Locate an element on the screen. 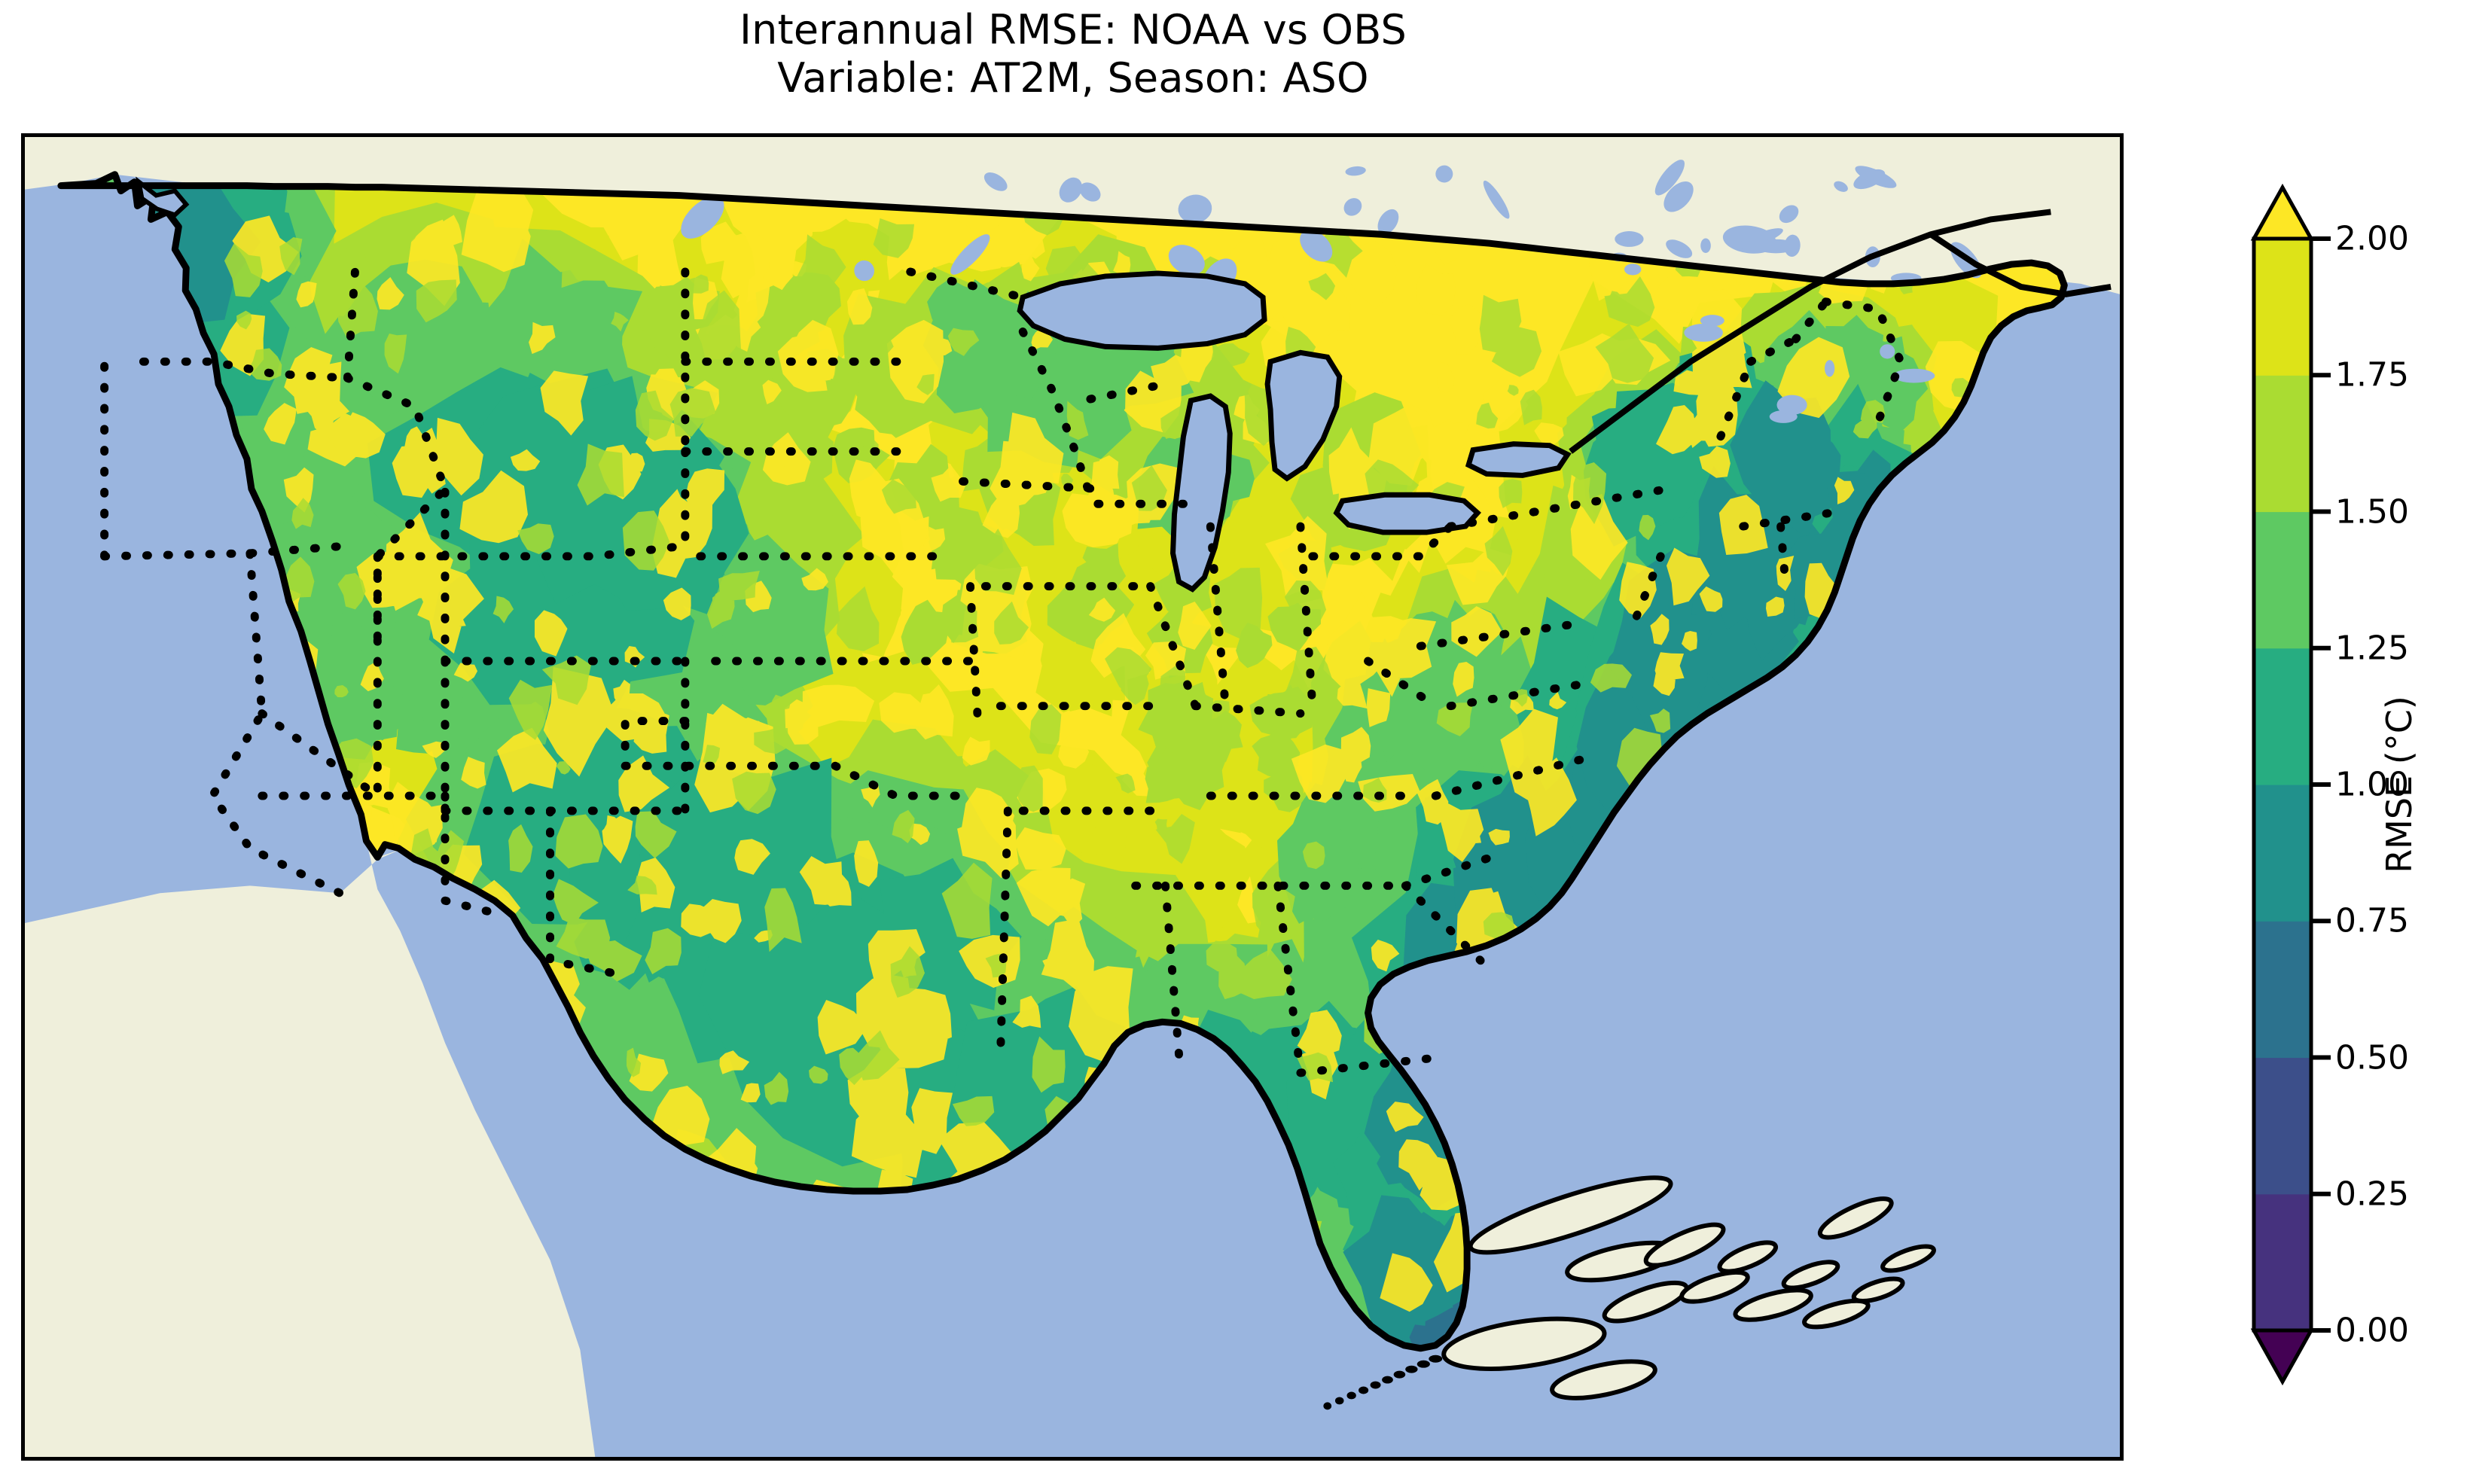  colorbar: 2.00 1.75 1.50 1.25 1.00 0.75 0.50 0.25 0.00 is located at coordinates (2329, 784).